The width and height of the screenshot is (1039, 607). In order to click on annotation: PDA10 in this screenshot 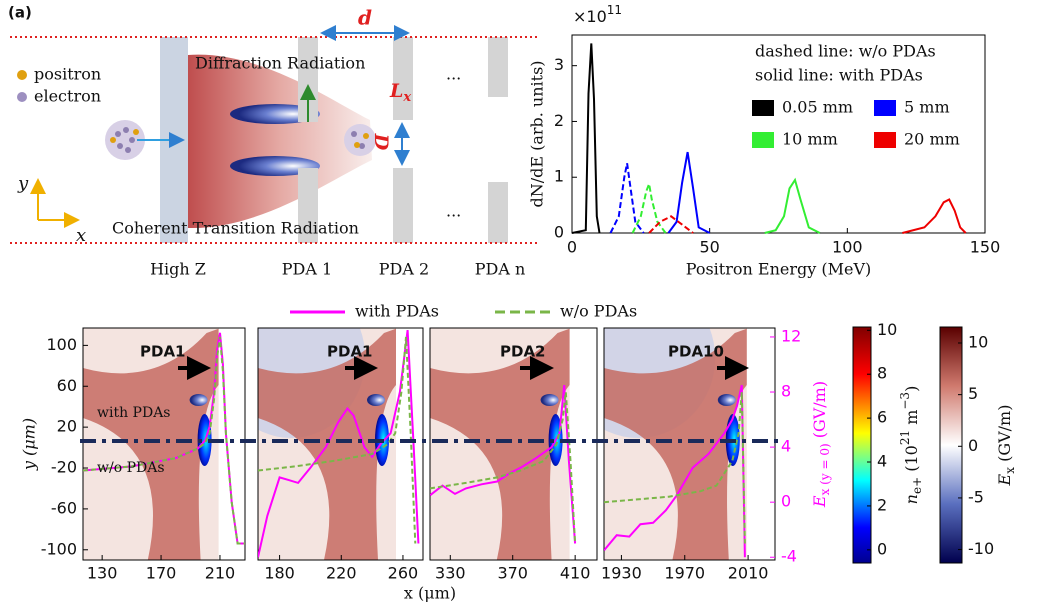, I will do `click(696, 352)`.